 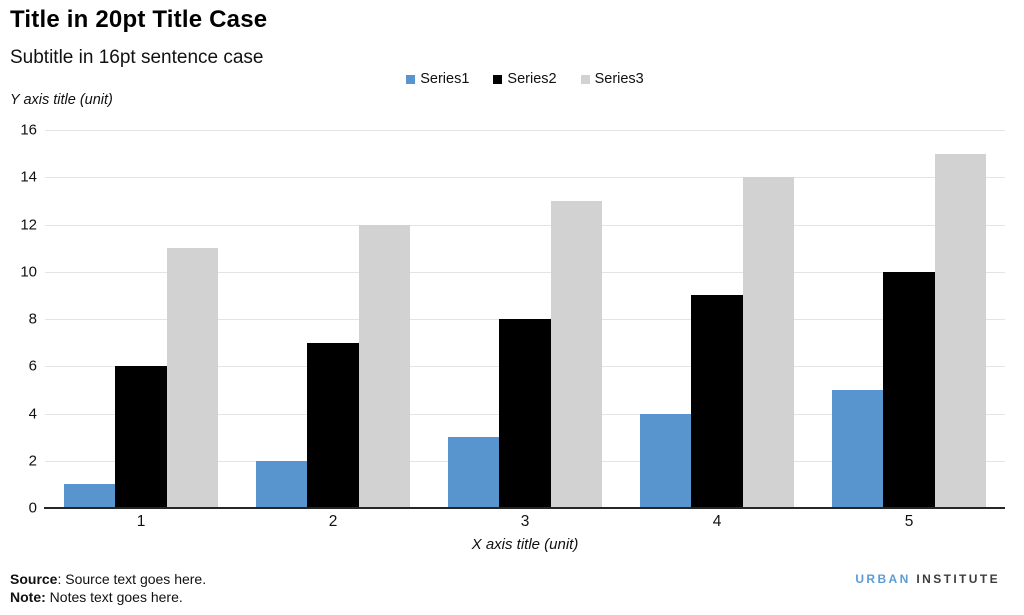 I want to click on legend: Series1 Series2 Series3, so click(x=525, y=79).